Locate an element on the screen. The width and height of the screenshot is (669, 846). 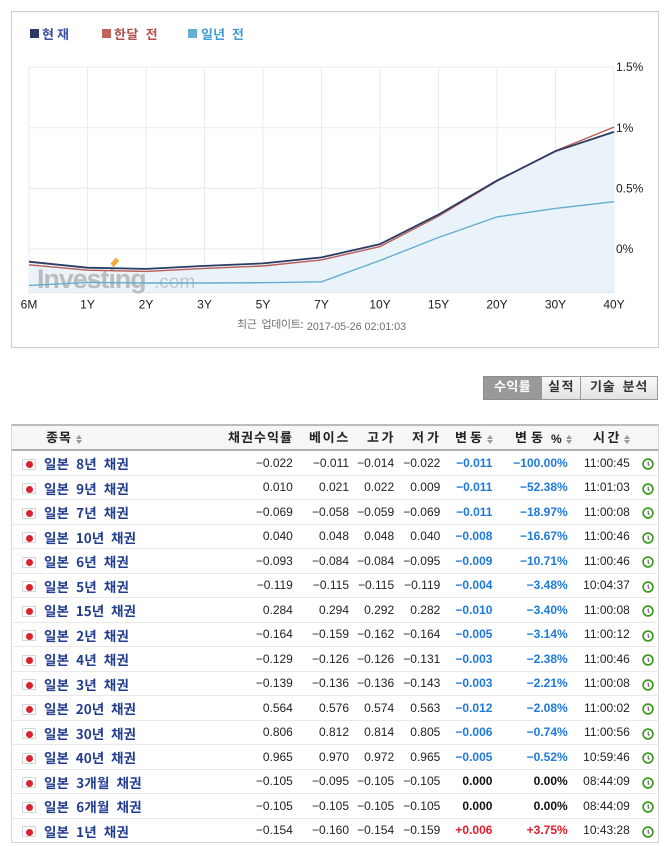
svg-text: 40Y is located at coordinates (613, 305).